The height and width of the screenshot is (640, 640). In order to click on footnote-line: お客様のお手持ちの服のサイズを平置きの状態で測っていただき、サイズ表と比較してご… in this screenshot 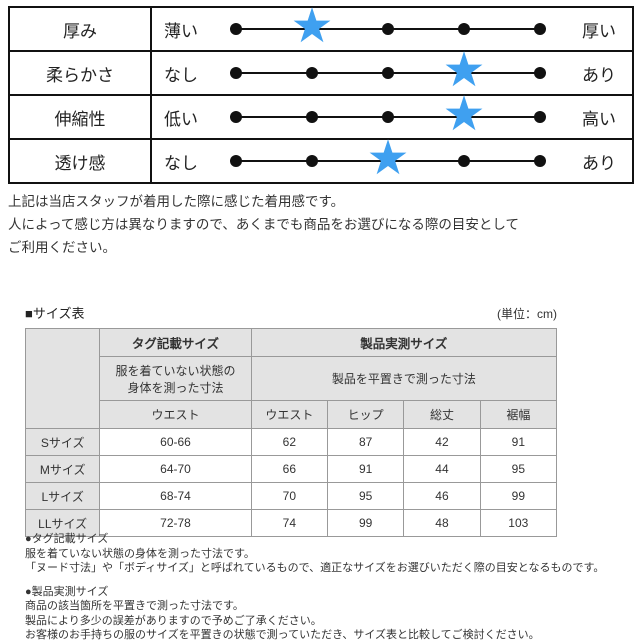, I will do `click(282, 634)`.